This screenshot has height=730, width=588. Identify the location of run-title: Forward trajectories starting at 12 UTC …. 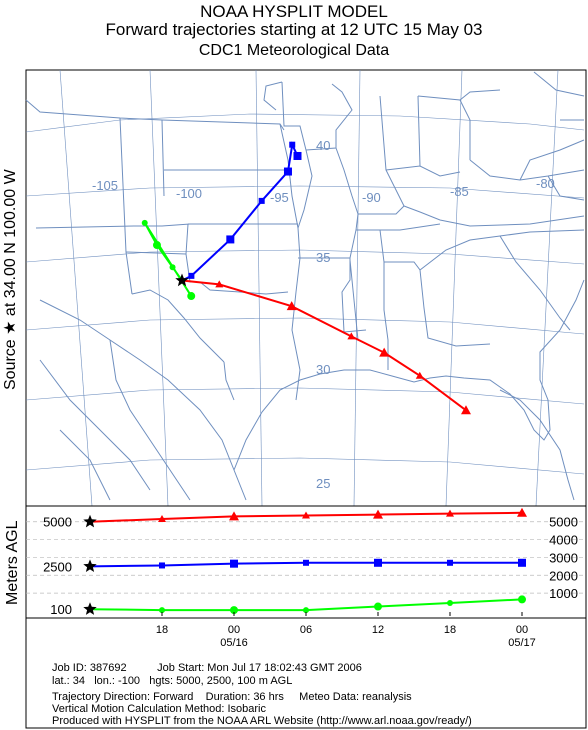
(294, 29).